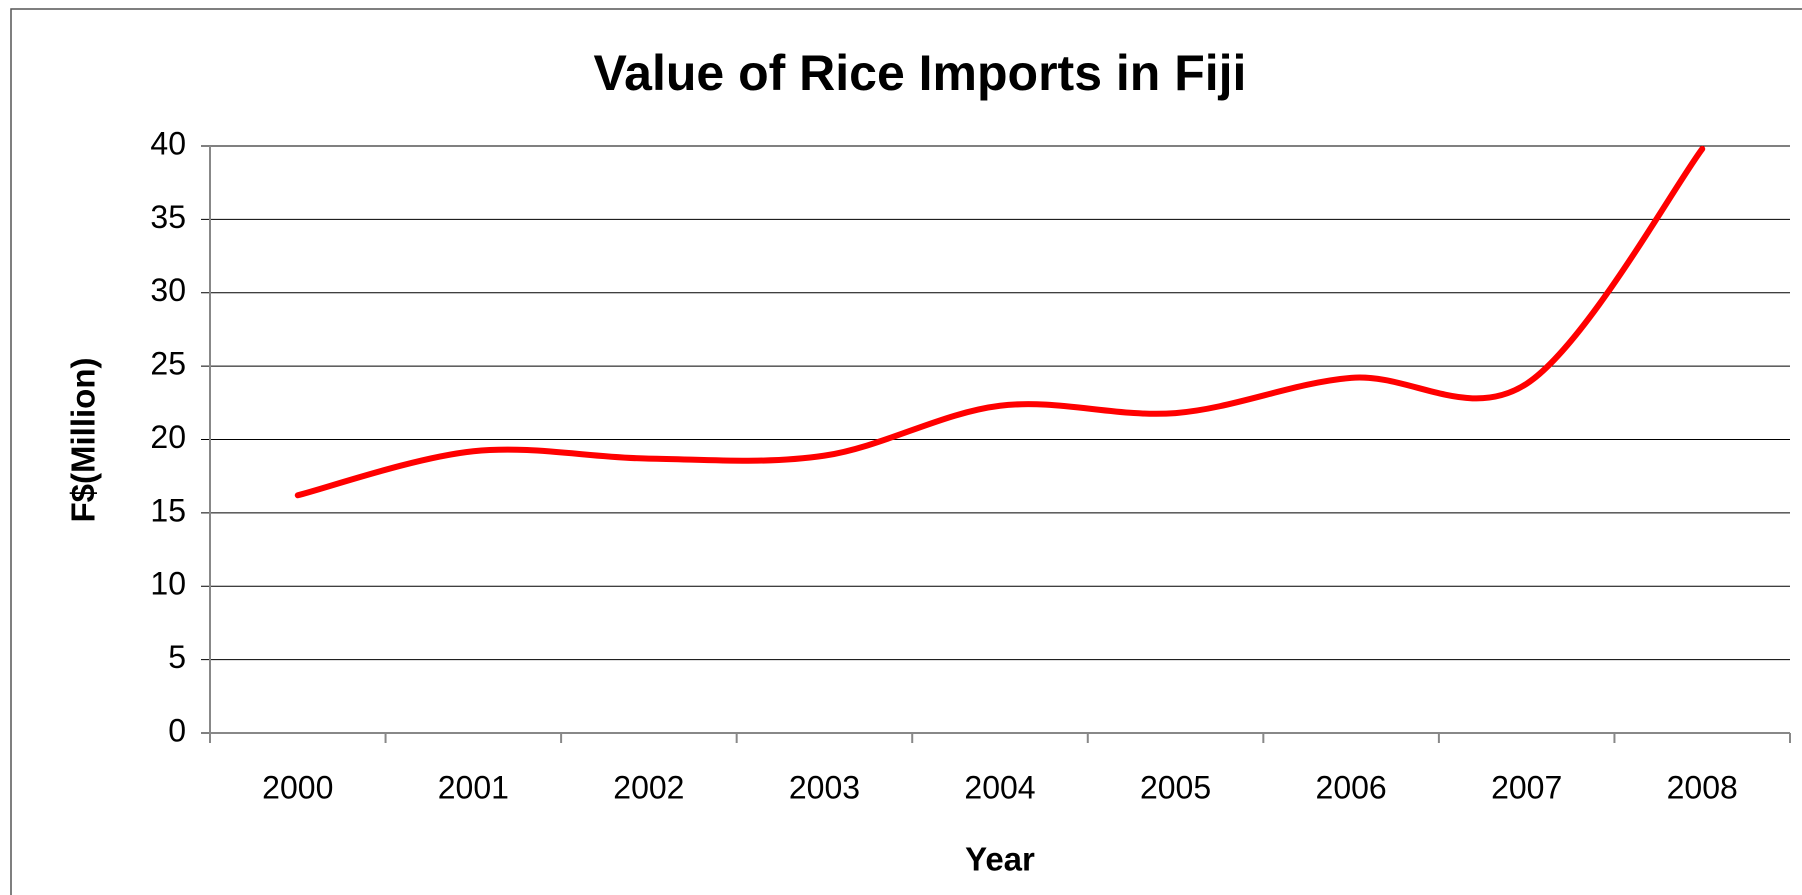 The width and height of the screenshot is (1802, 895). I want to click on x-tick-label: 2003, so click(824, 787).